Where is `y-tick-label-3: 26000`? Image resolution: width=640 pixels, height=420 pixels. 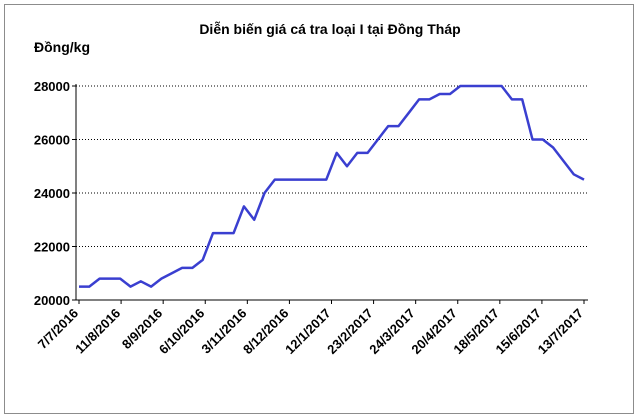 y-tick-label-3: 26000 is located at coordinates (52, 140).